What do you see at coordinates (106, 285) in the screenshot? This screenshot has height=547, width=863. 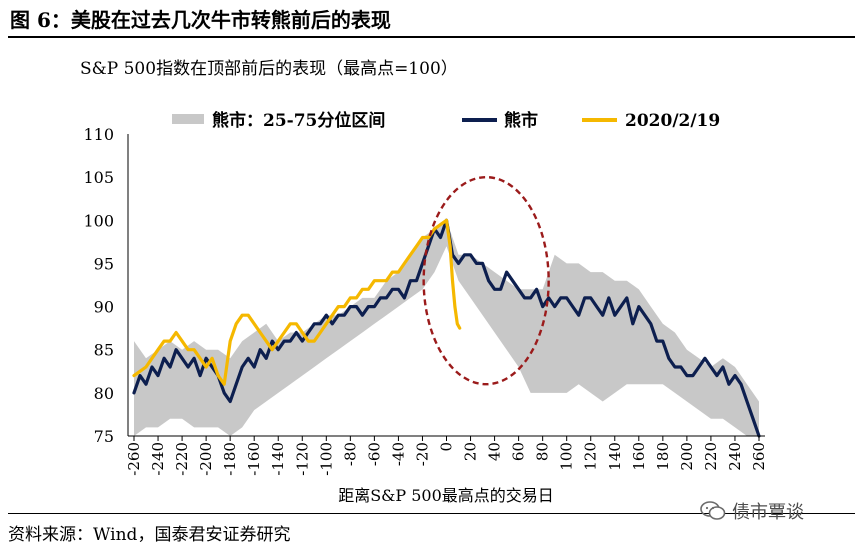 I see `y-axis: 75 80 85 90 95 100 105 110` at bounding box center [106, 285].